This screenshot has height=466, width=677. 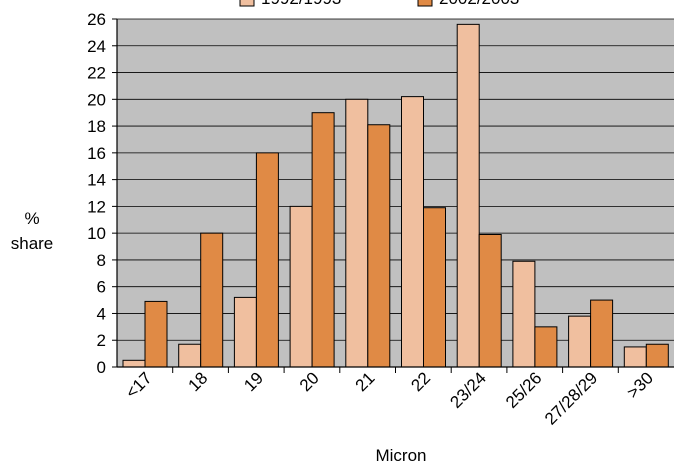 I want to click on legend-label: 1992/1993, so click(x=301, y=4).